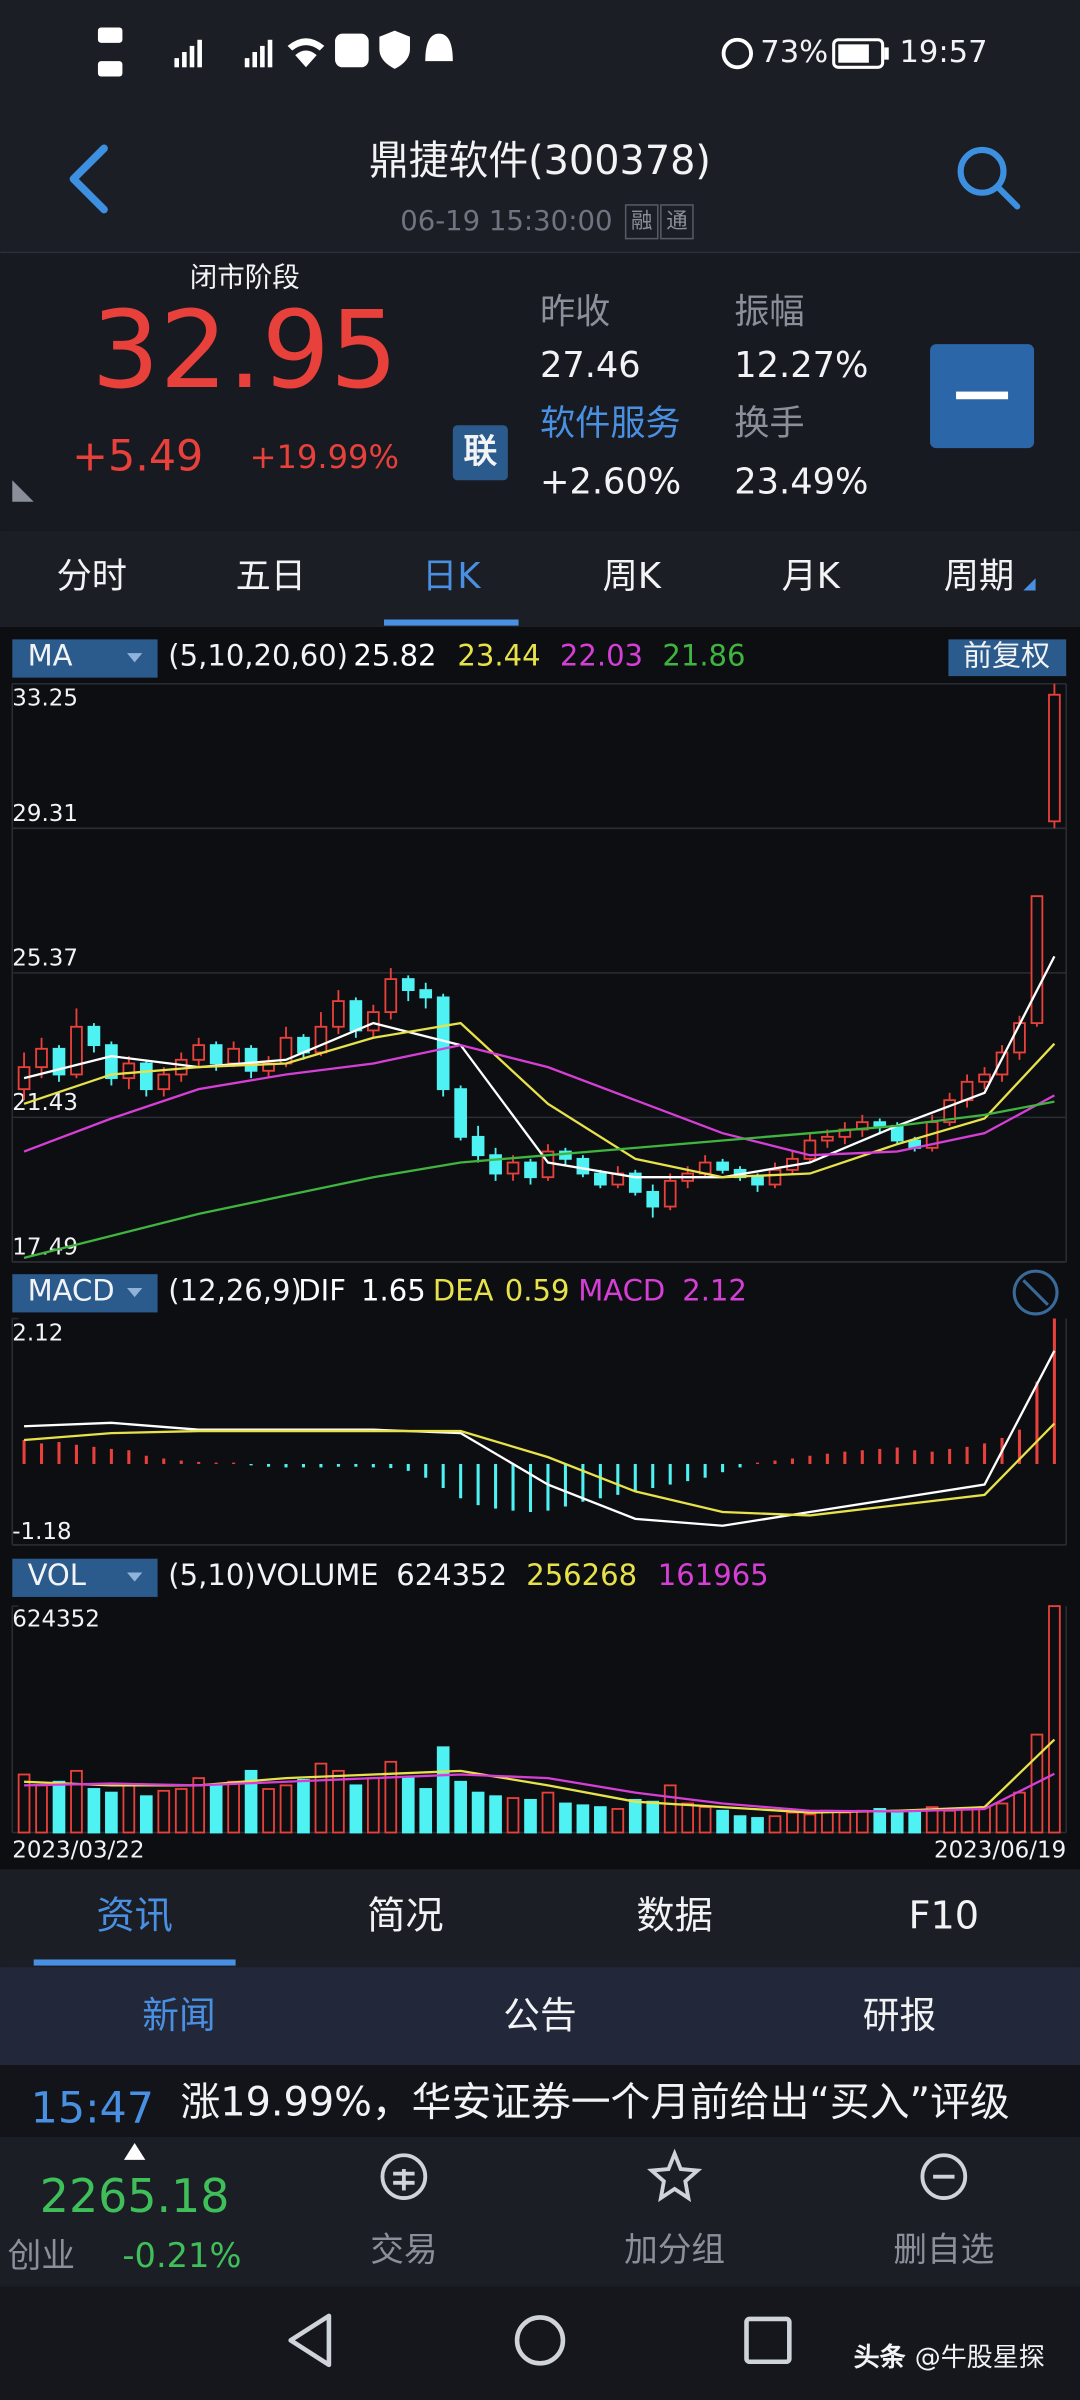 This screenshot has width=1080, height=2400. Describe the element at coordinates (540, 2340) in the screenshot. I see `system-nav` at that location.